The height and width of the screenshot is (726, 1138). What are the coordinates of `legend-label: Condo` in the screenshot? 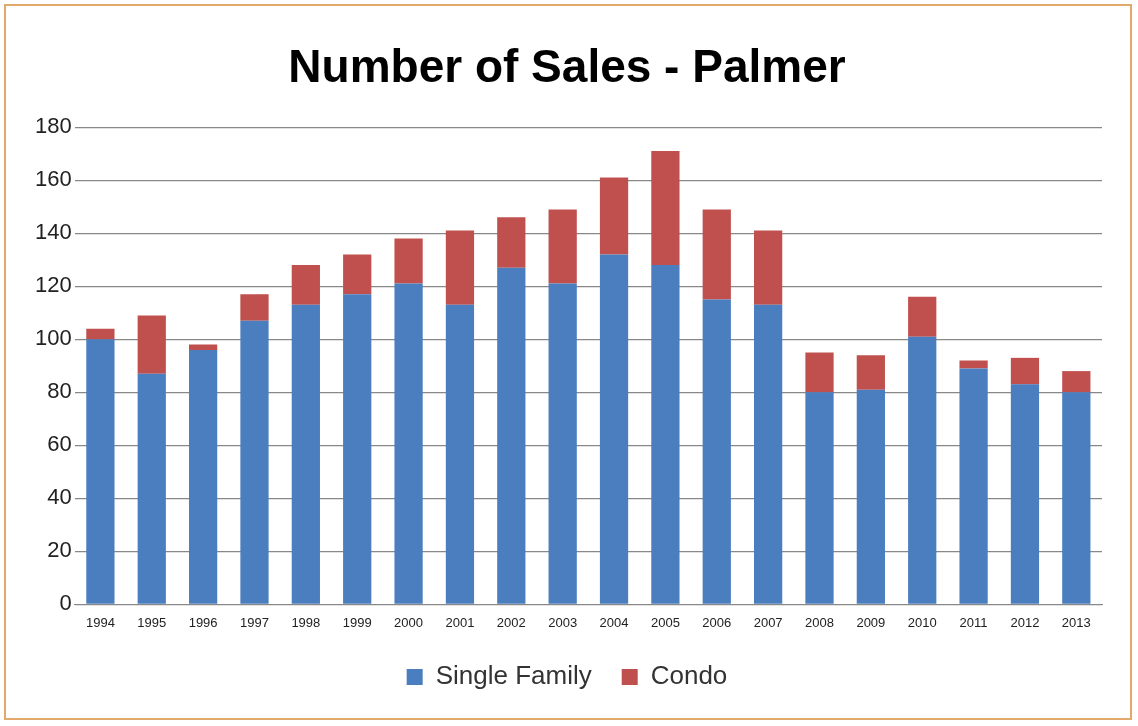 It's located at (689, 675).